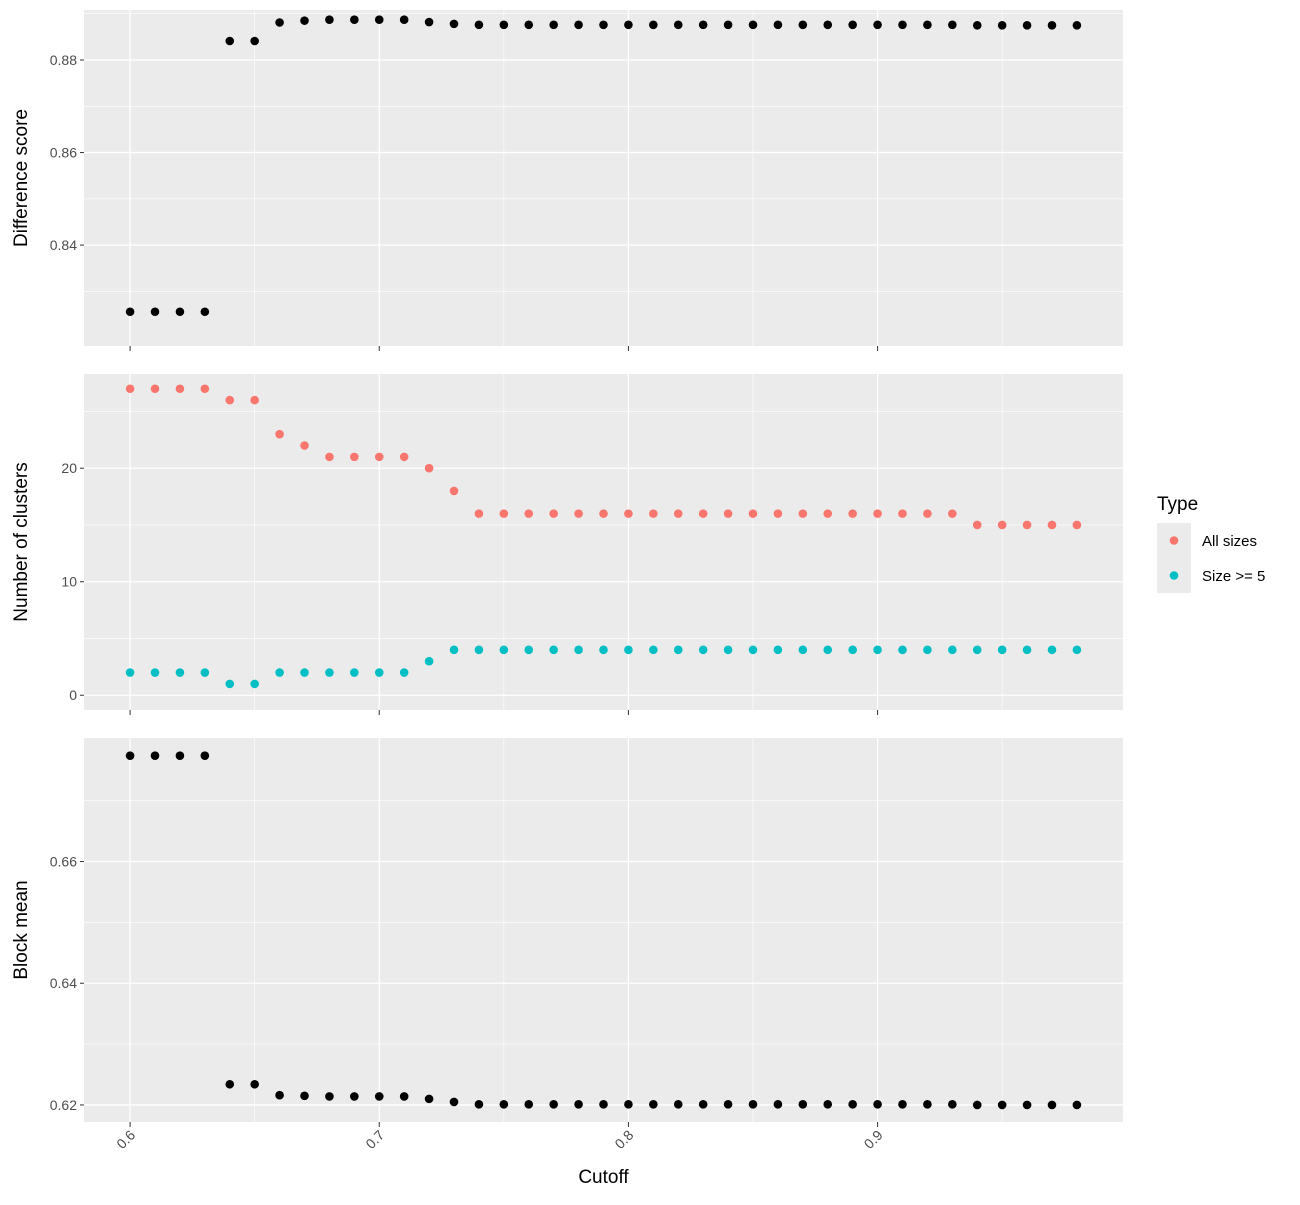 Image resolution: width=1300 pixels, height=1205 pixels. I want to click on y-tick-label: 20, so click(69, 468).